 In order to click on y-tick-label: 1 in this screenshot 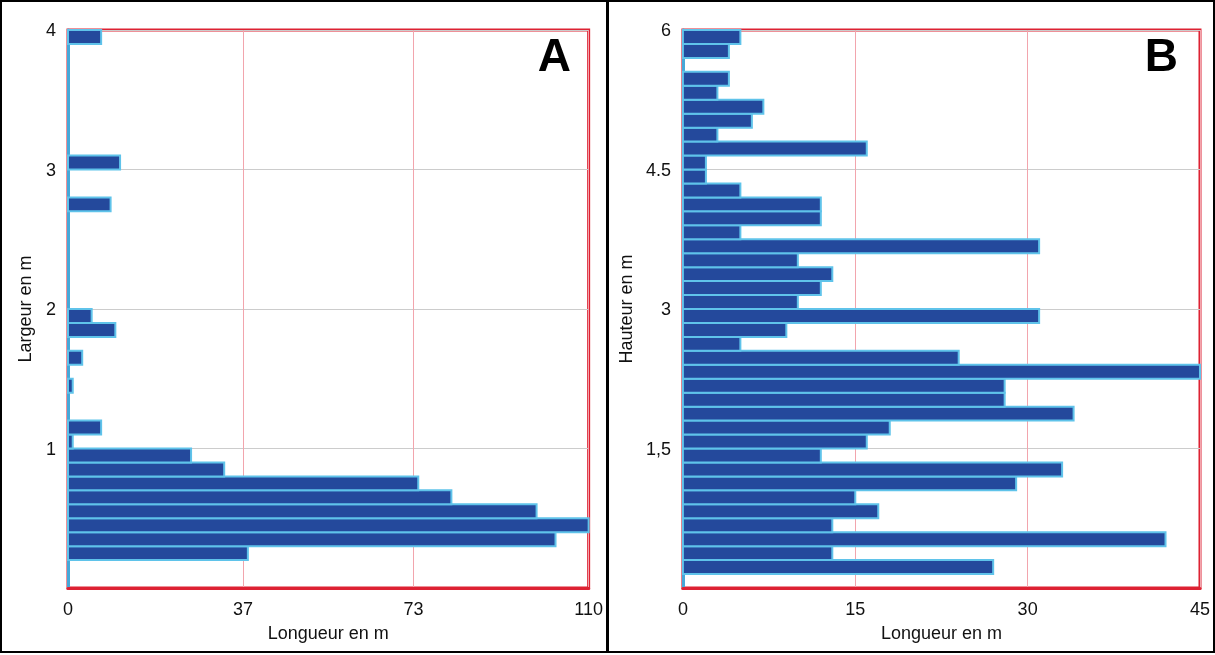, I will do `click(50, 448)`.